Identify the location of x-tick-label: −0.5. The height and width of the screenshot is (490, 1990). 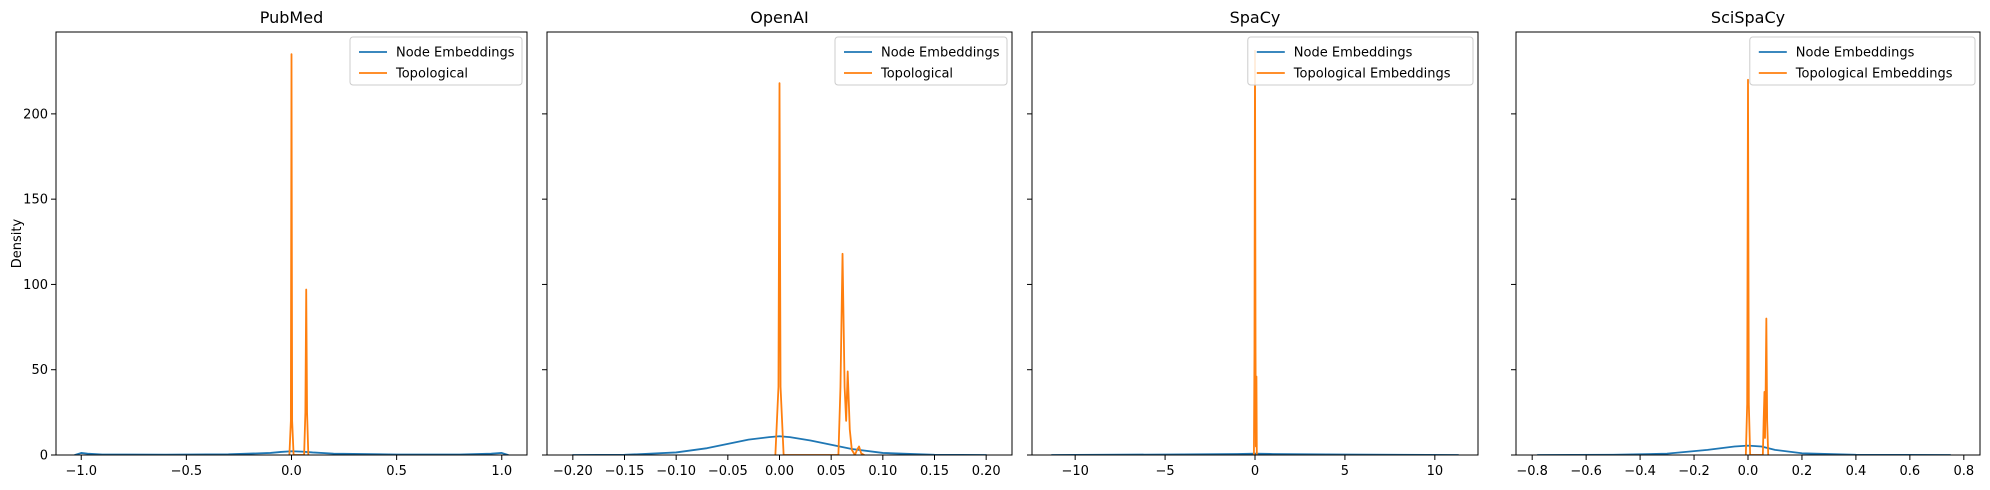
(187, 471).